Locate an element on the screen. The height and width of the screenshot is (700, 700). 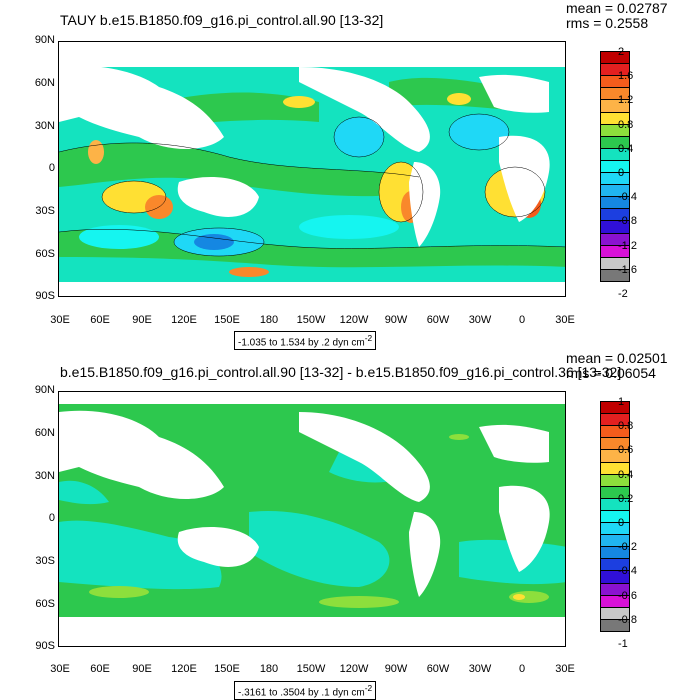
colorbar-tick-label: 0.4 is located at coordinates (626, 148).